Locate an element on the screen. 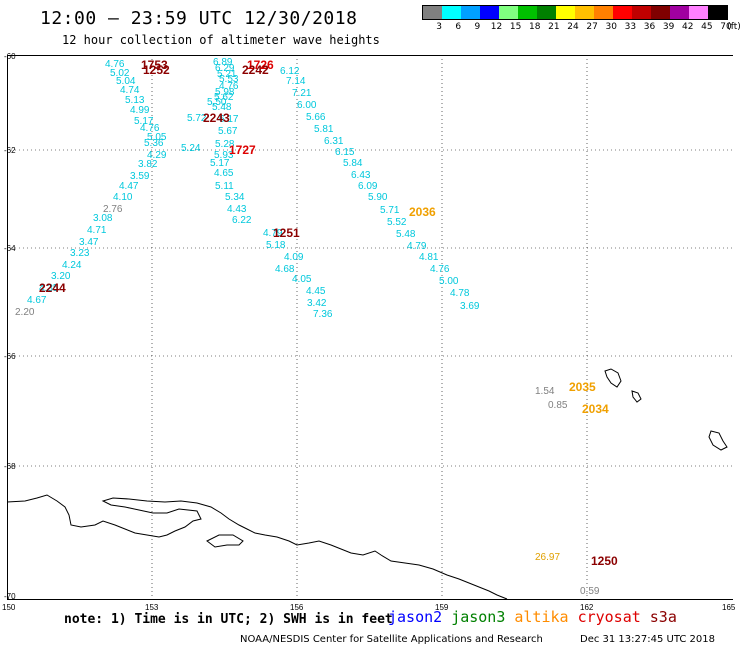  wave-height-value: 4.10 is located at coordinates (123, 197).